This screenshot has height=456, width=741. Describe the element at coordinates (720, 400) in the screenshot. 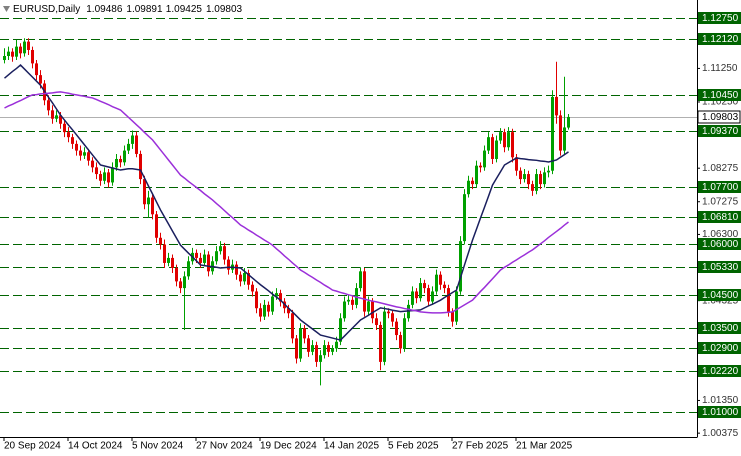

I see `y-tick-label: 1.01350` at that location.